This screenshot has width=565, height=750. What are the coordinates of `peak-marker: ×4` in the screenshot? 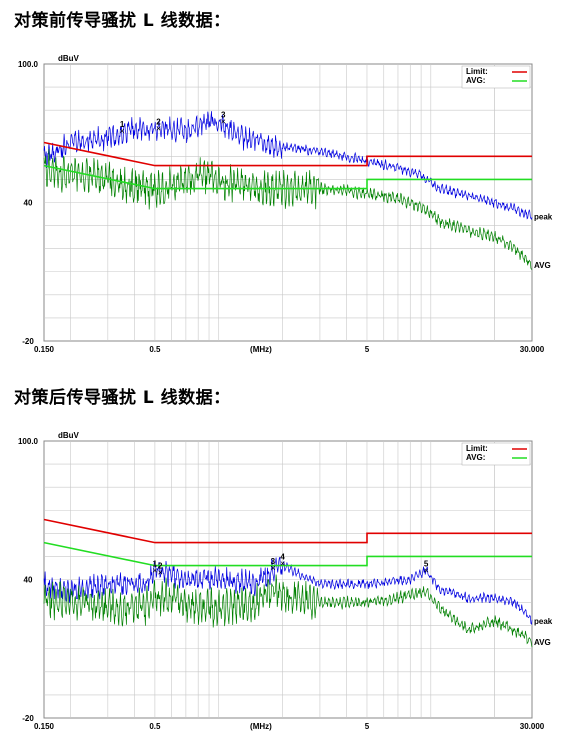 It's located at (282, 560).